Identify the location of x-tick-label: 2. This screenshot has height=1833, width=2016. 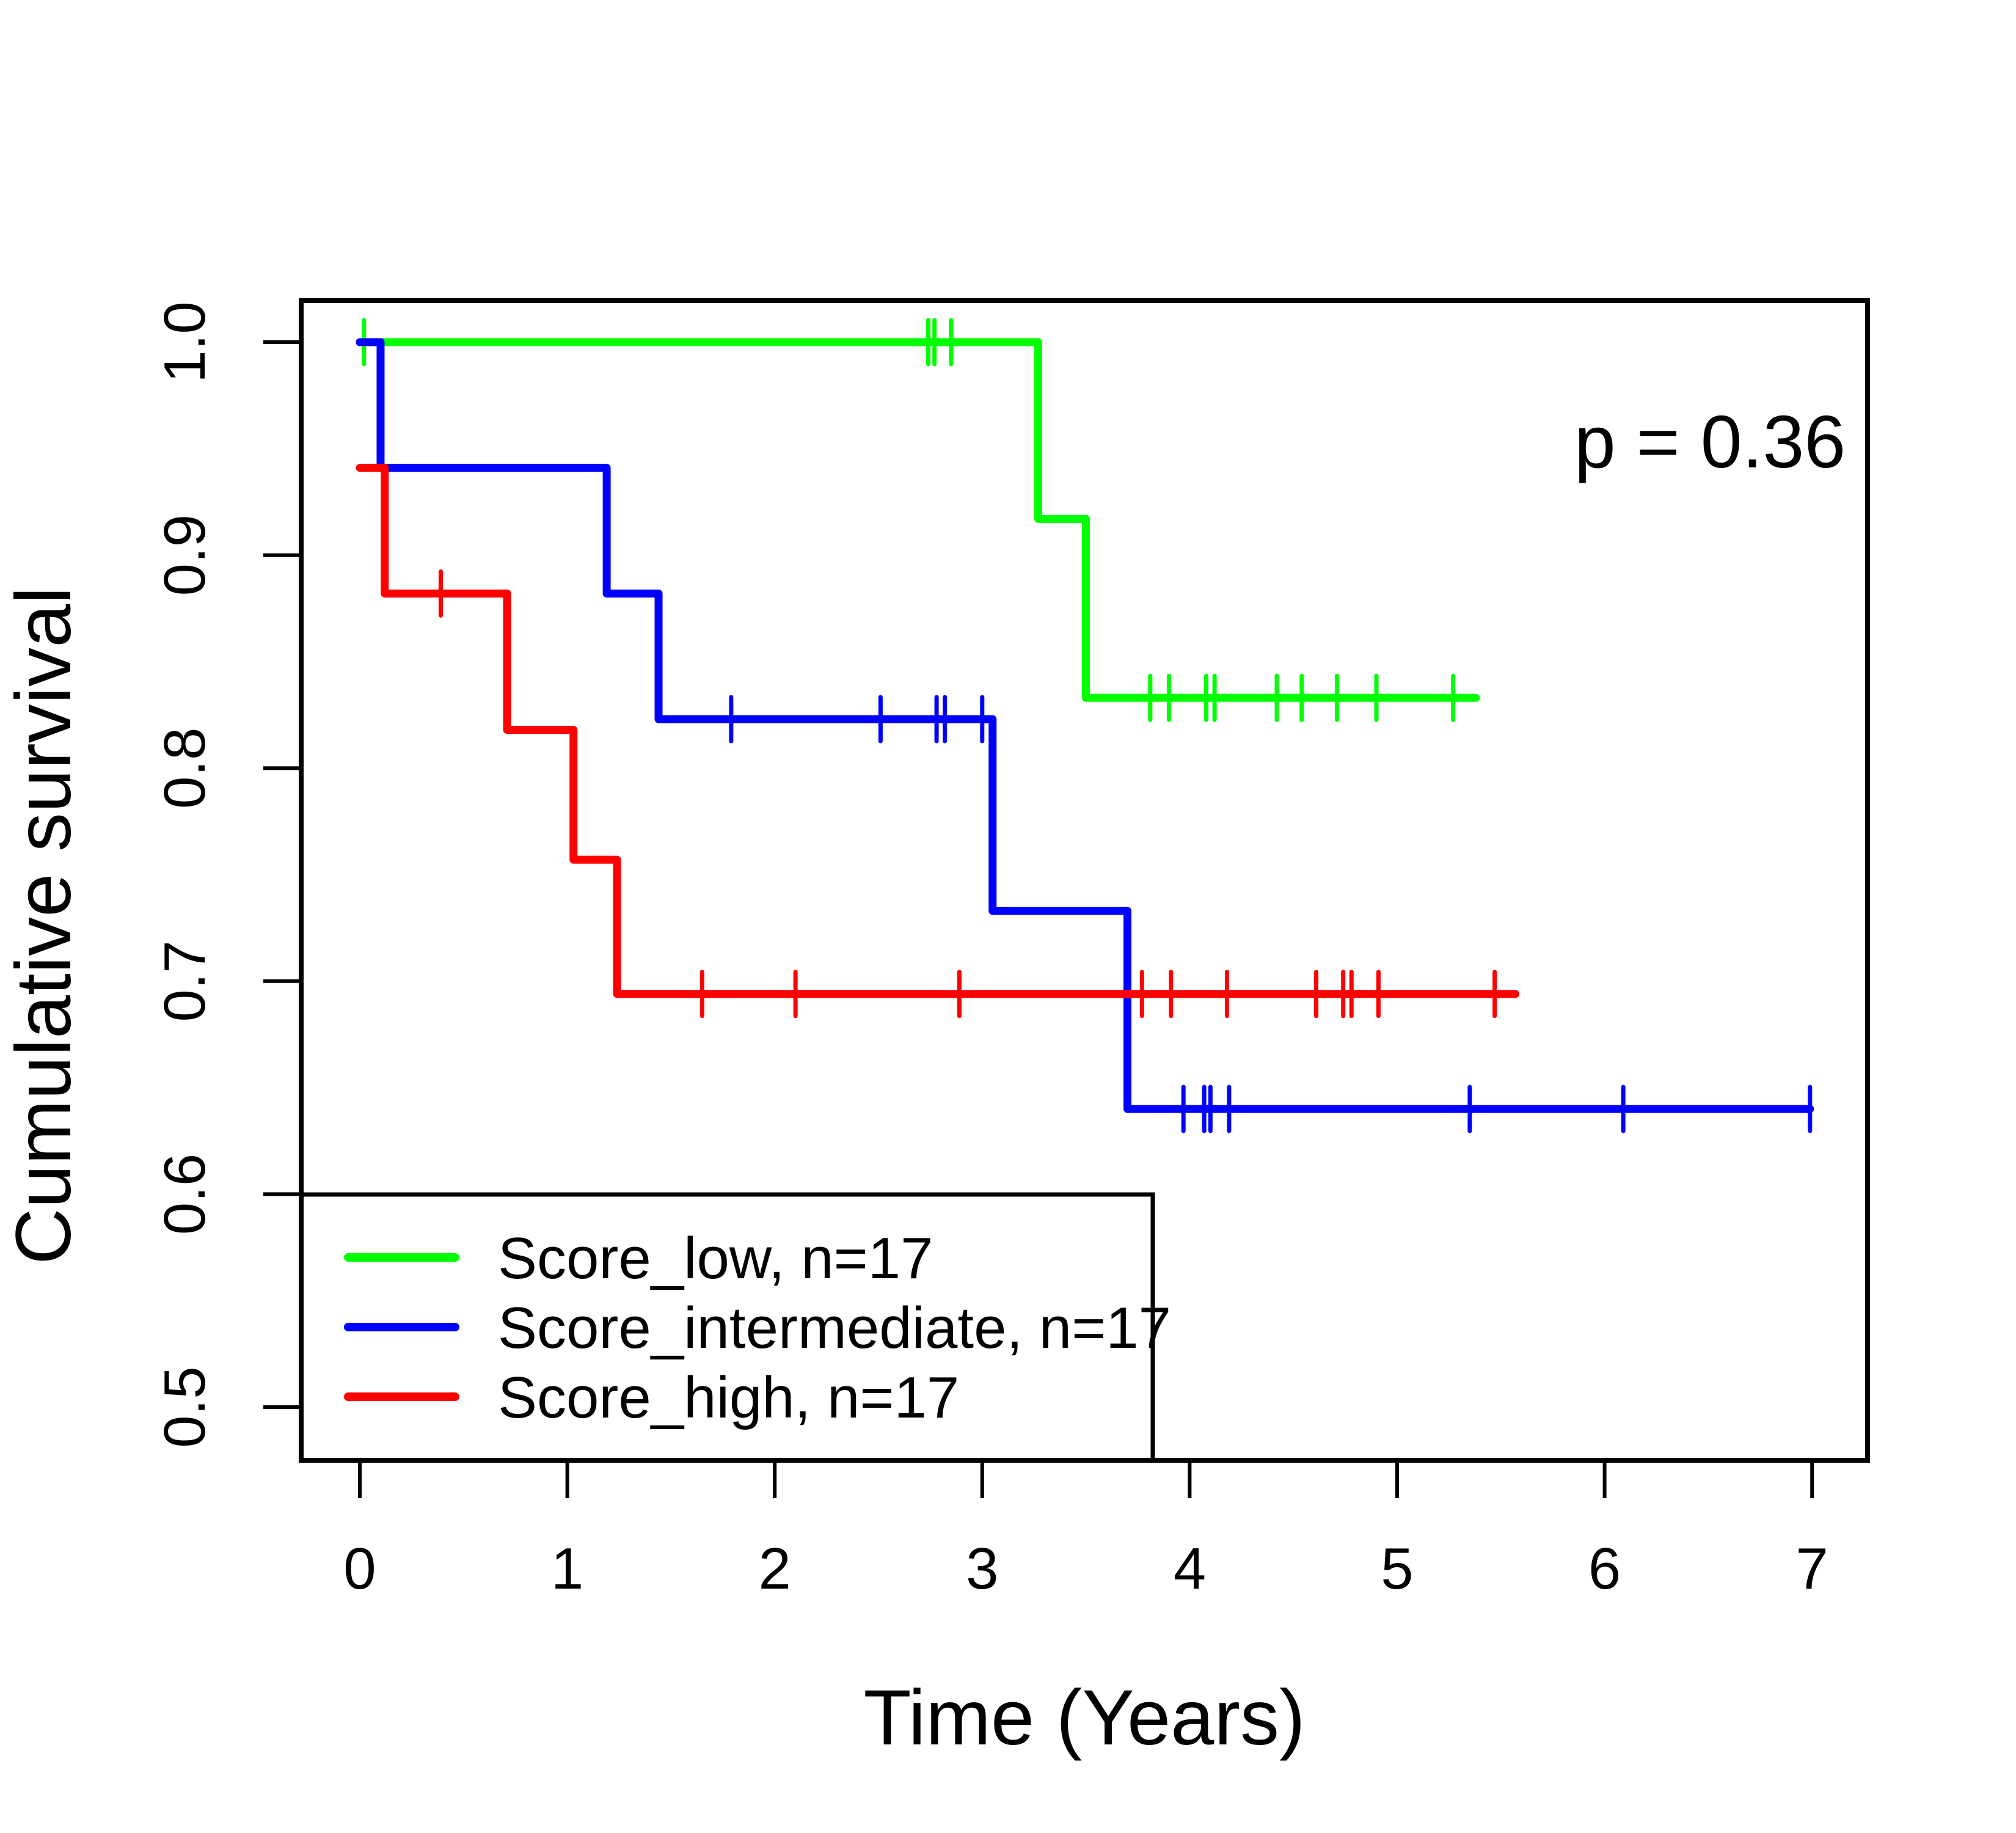
(775, 1568).